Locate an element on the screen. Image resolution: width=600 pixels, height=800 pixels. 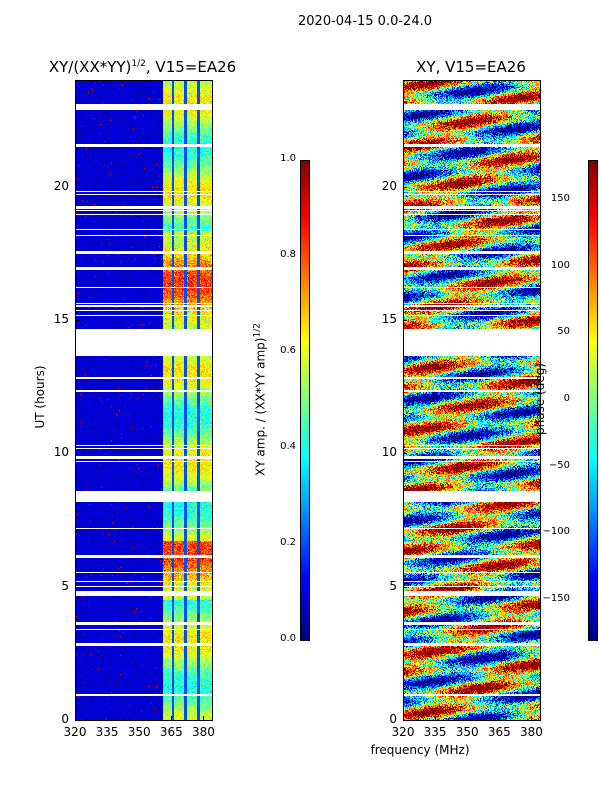
xlabel: frequency (MHz) is located at coordinates (420, 750).